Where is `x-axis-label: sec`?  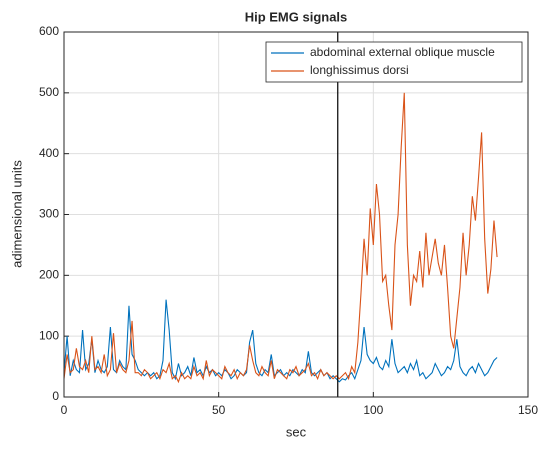
x-axis-label: sec is located at coordinates (296, 431).